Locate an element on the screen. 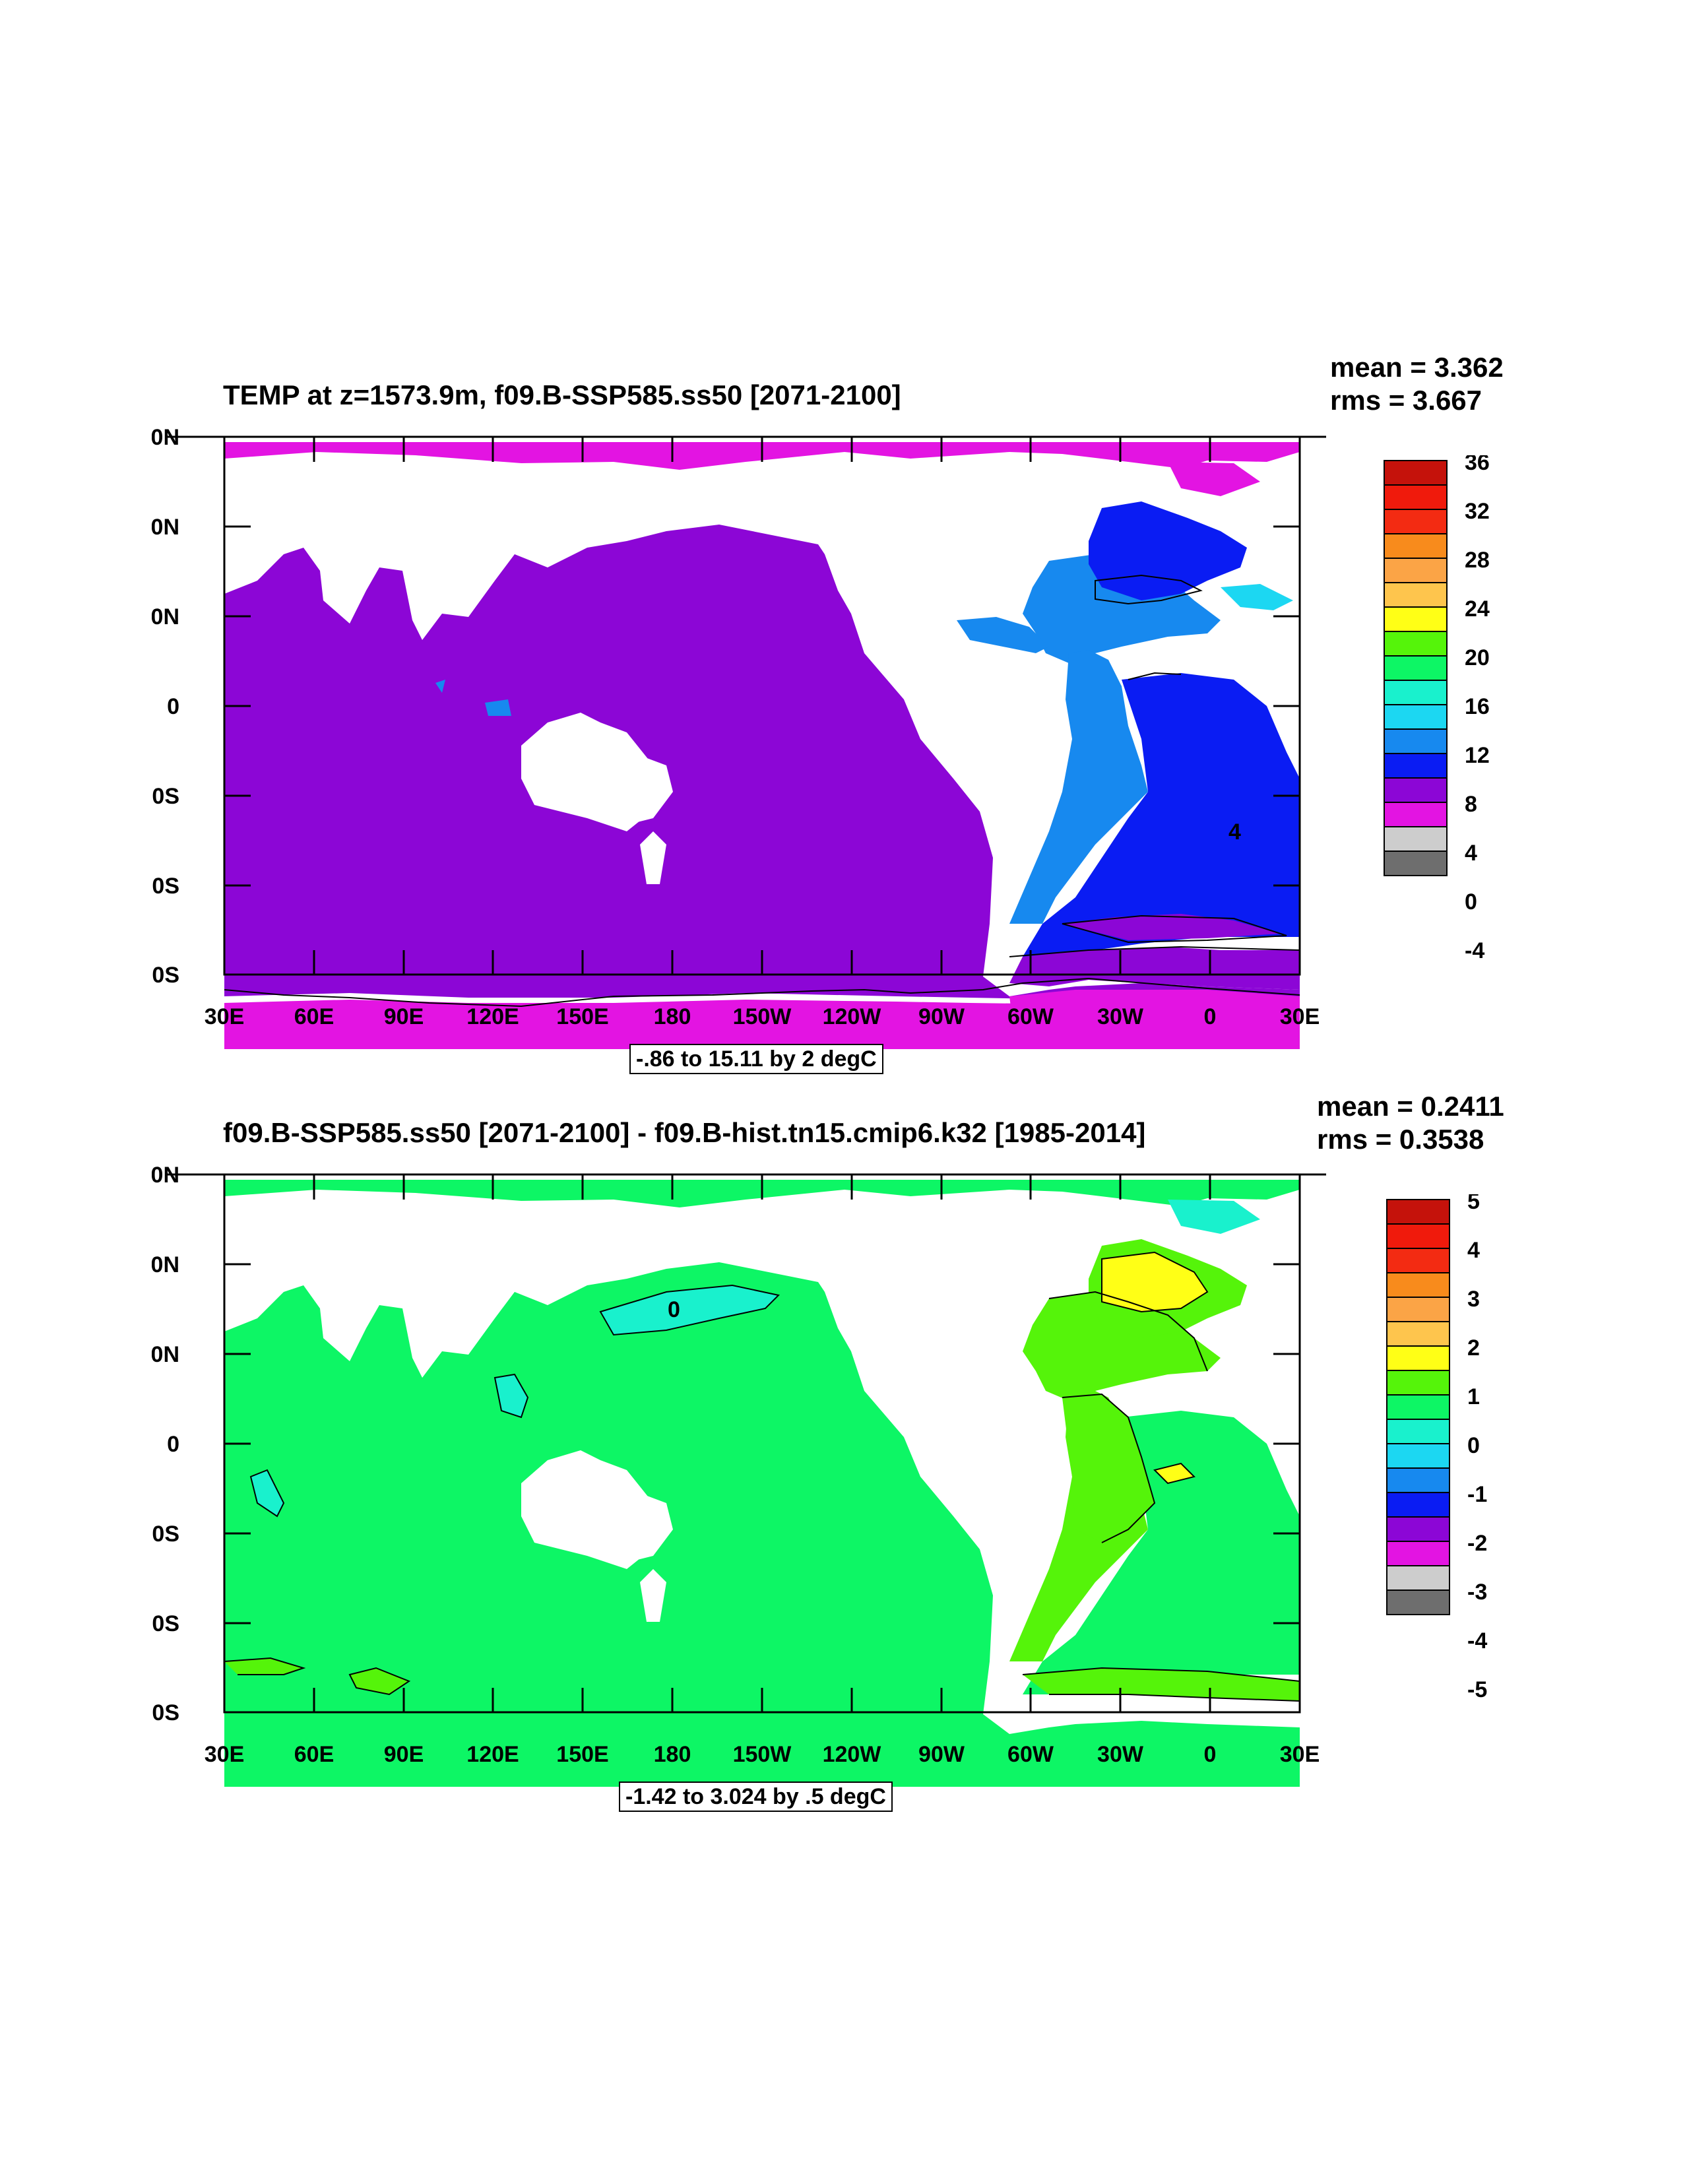 The width and height of the screenshot is (1689, 2184). colorbar: 5 4 3 2 1 0 -1 -2 -3 -4 -5 is located at coordinates (1437, 1448).